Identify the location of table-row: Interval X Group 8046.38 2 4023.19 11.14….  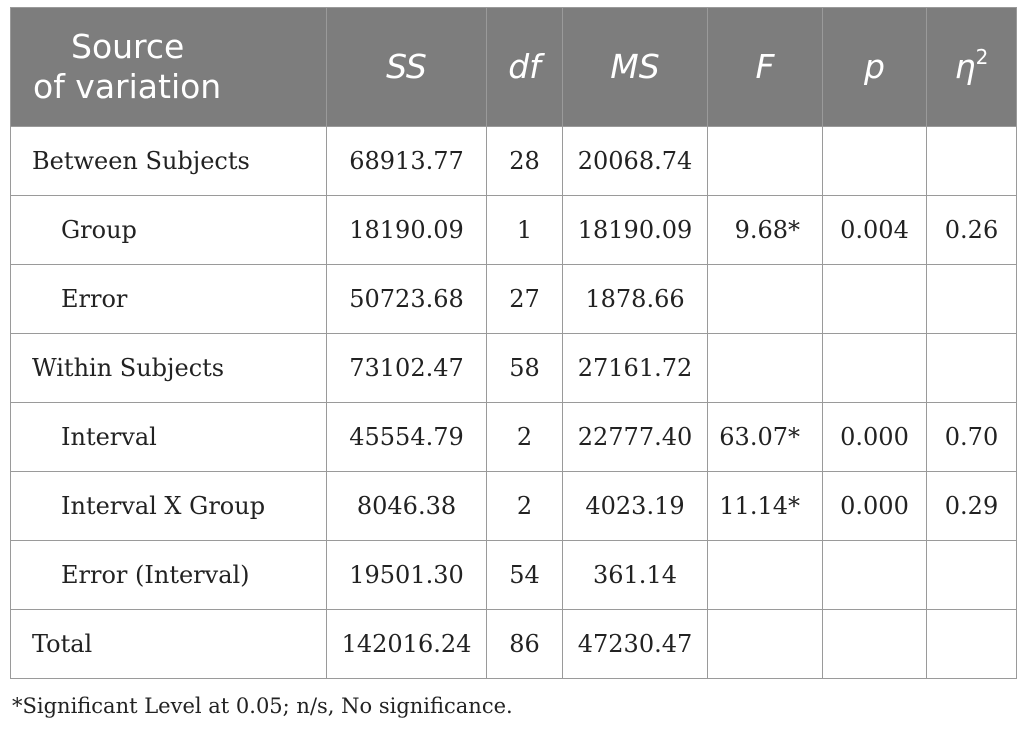
(513, 506).